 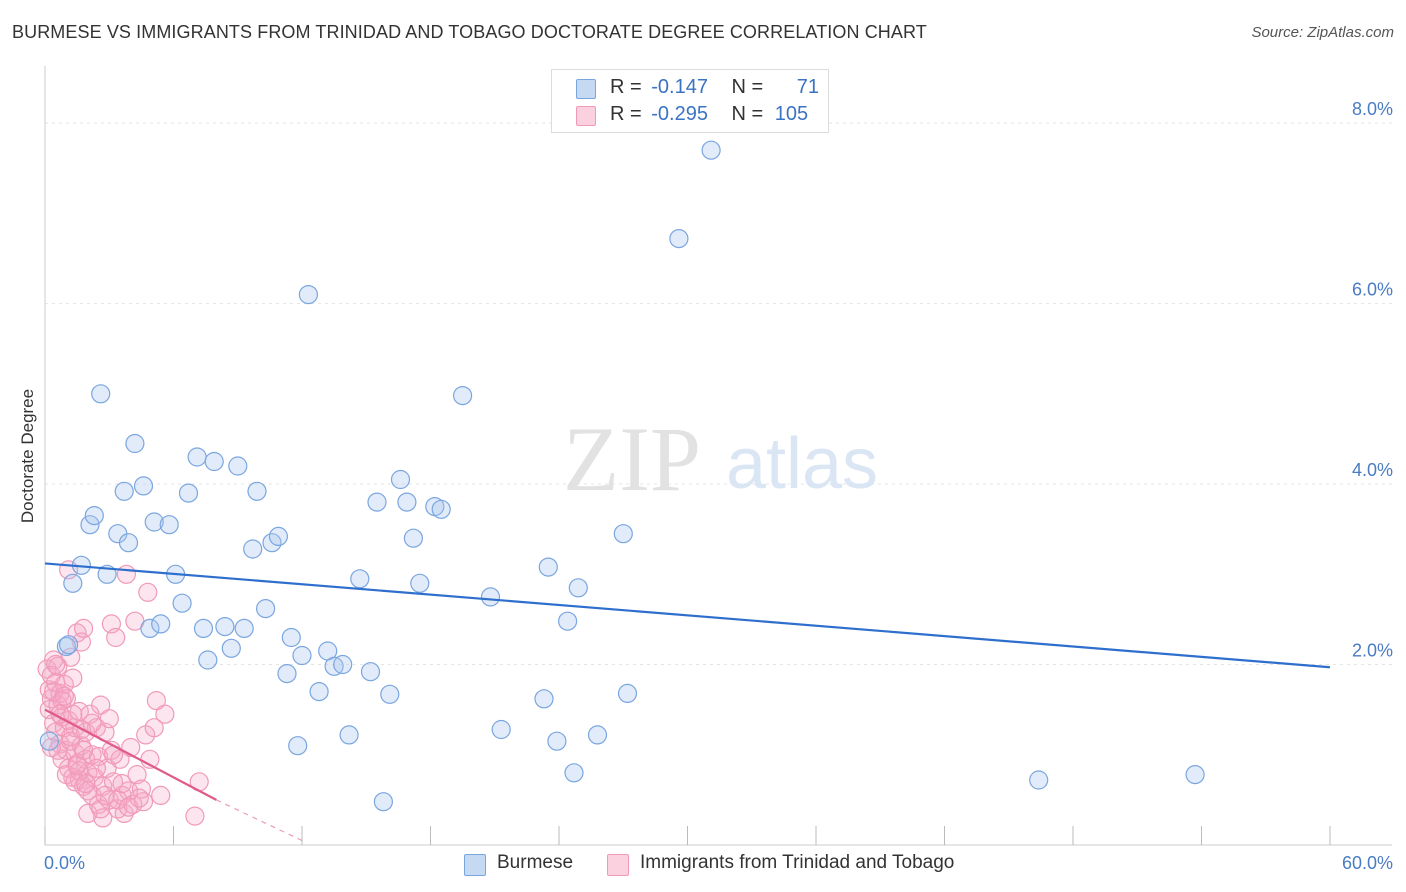 I want to click on trend-line-trinidad, so click(x=130, y=754).